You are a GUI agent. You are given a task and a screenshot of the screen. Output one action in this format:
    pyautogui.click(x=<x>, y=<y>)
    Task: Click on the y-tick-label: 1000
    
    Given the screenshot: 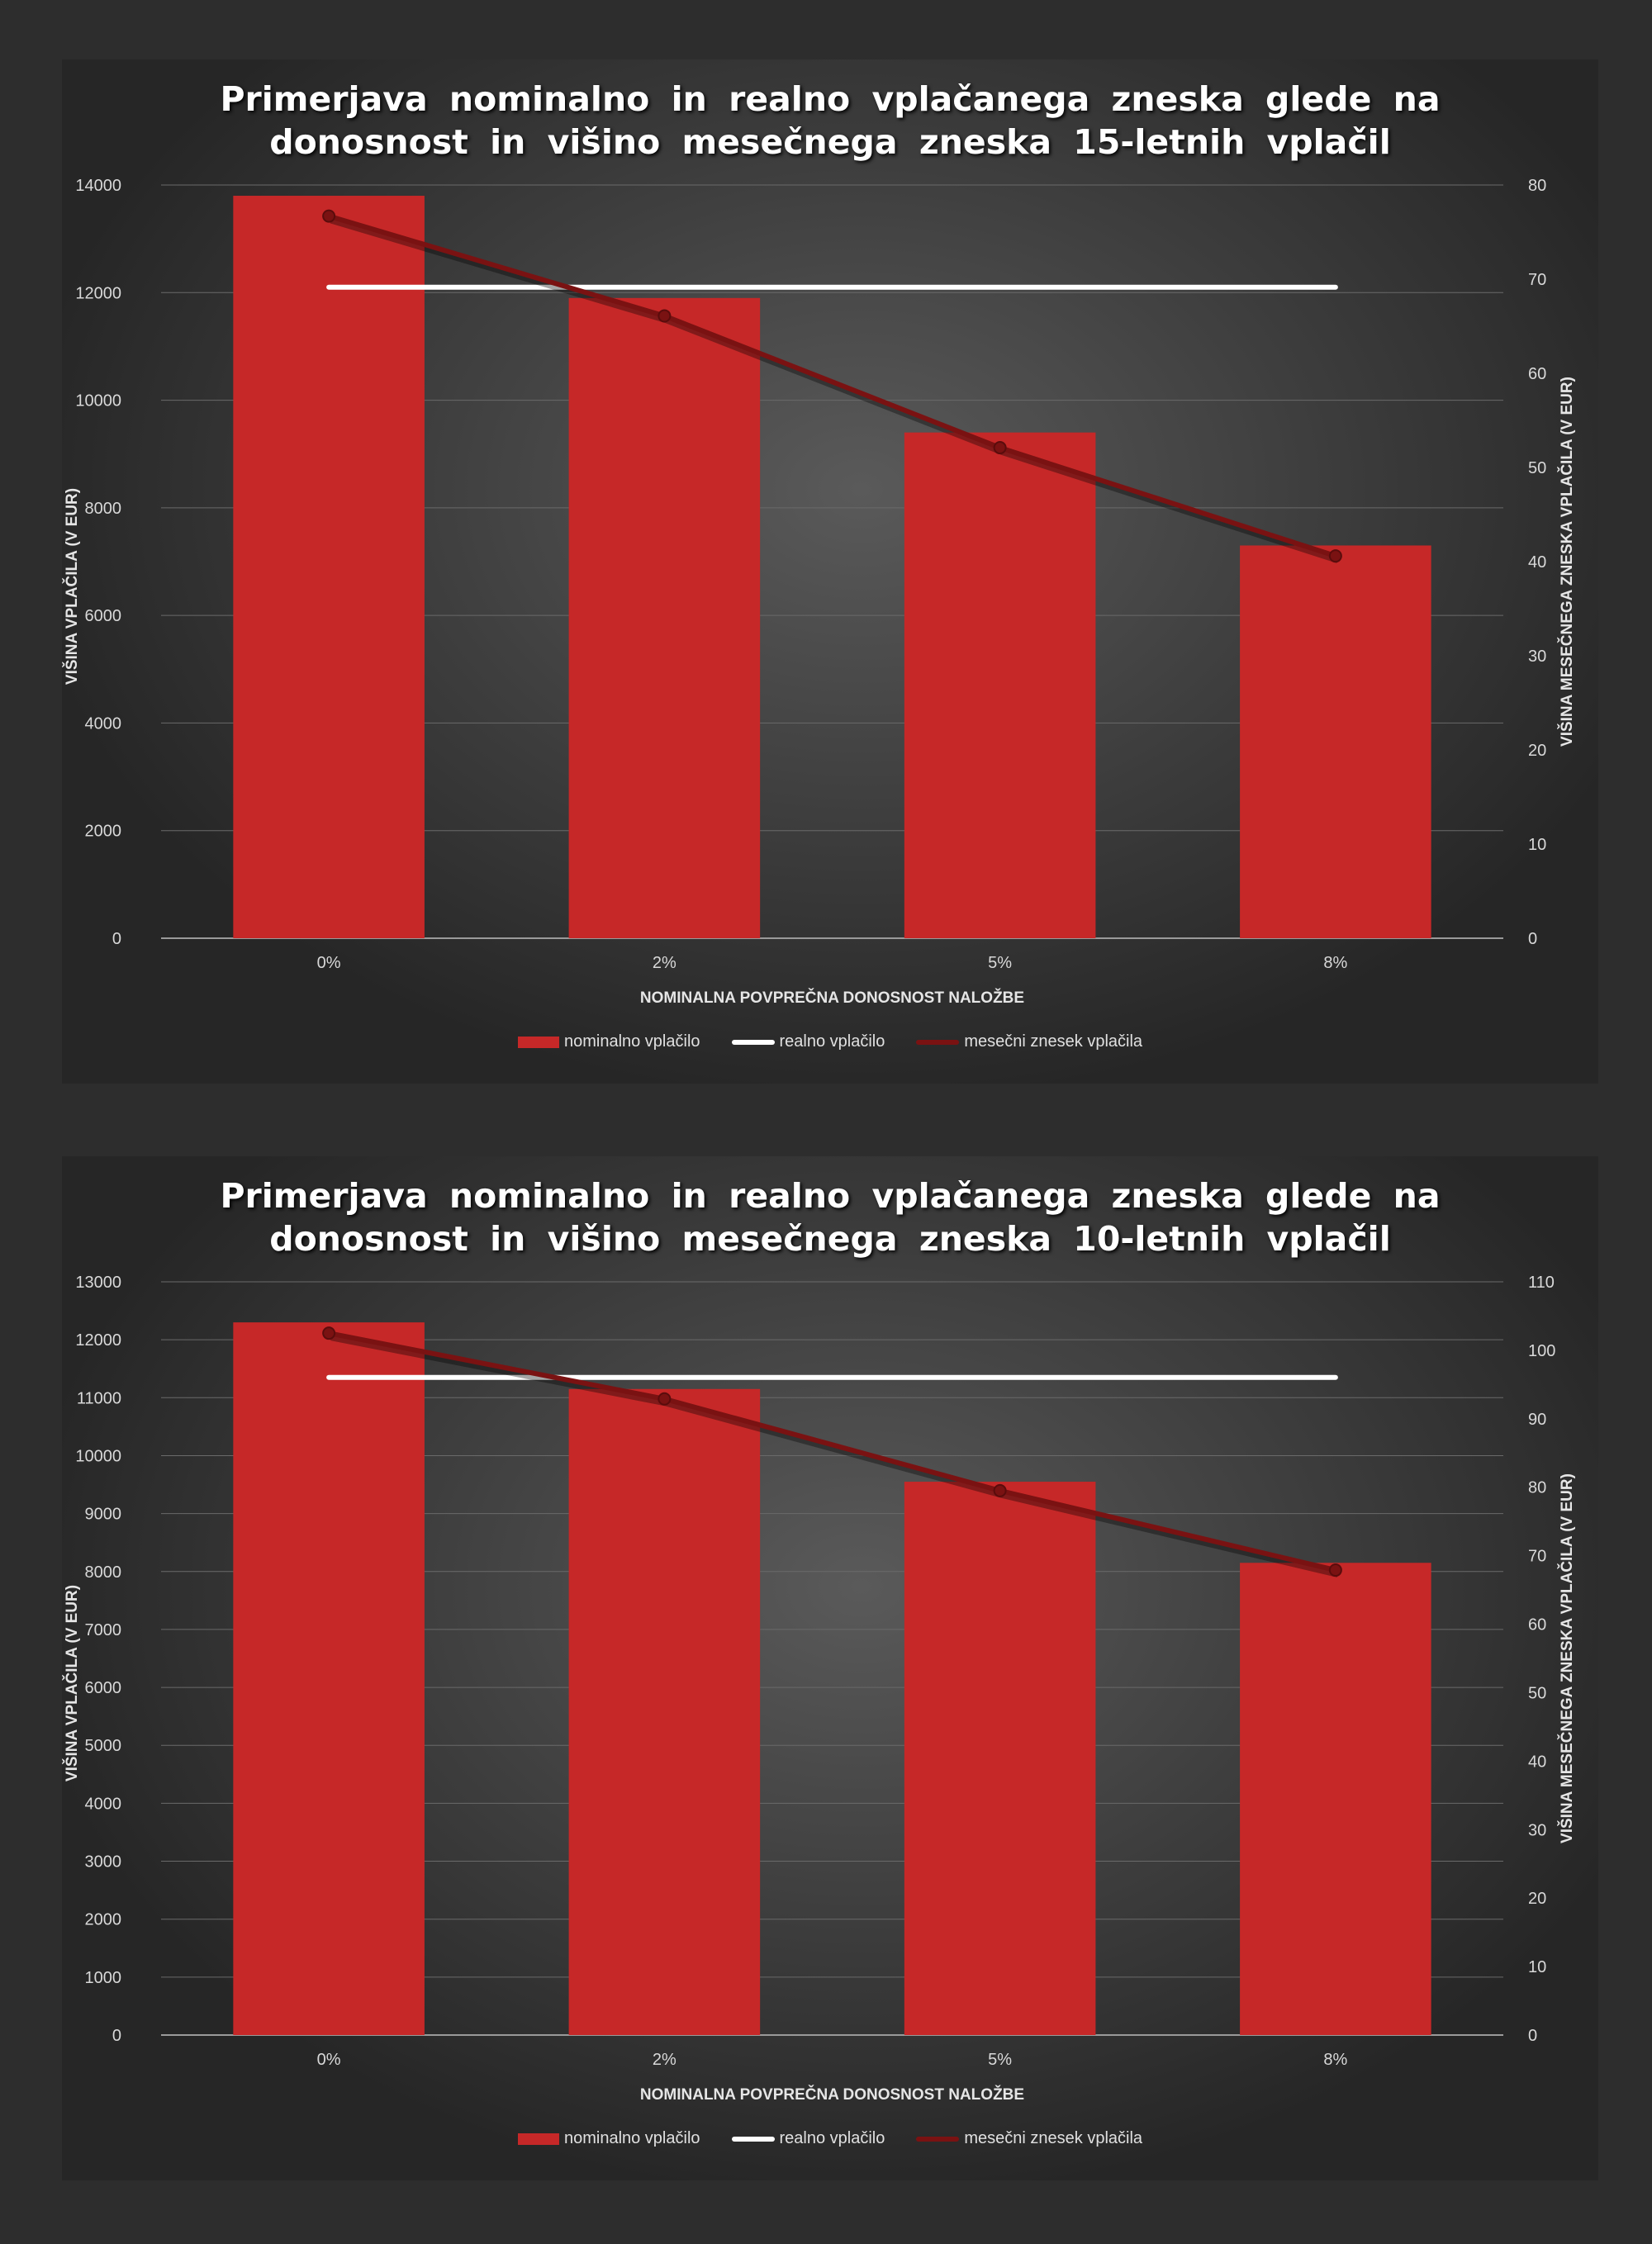 What is the action you would take?
    pyautogui.click(x=103, y=1978)
    